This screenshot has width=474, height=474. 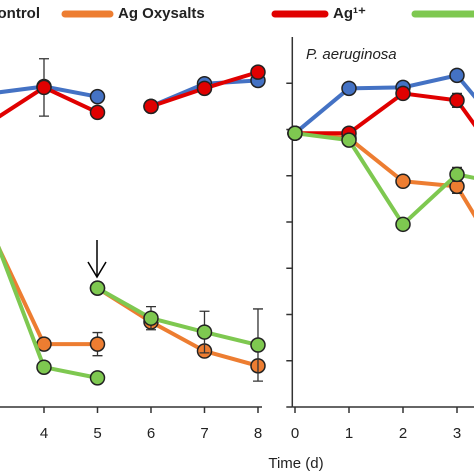 What do you see at coordinates (151, 433) in the screenshot?
I see `x-tick-label: 6` at bounding box center [151, 433].